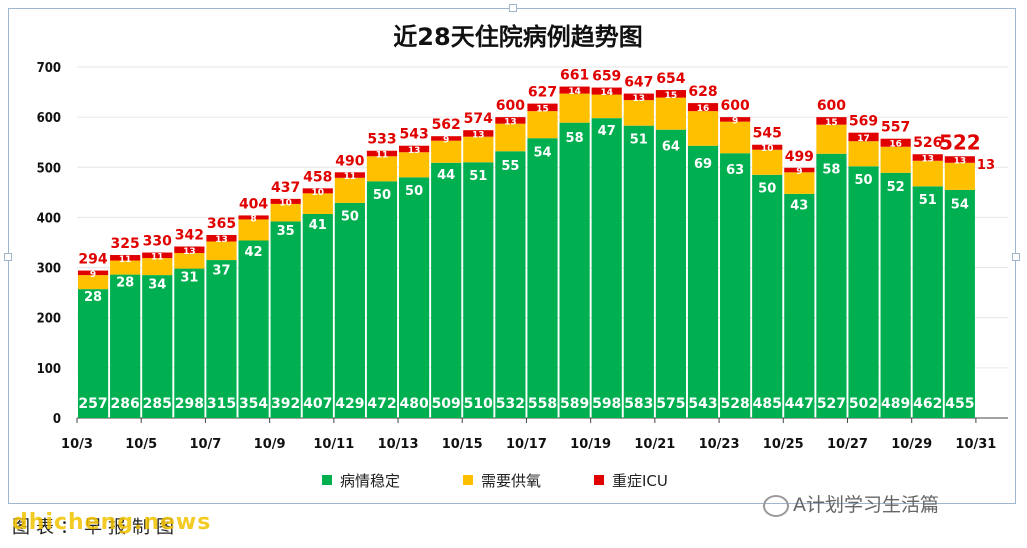  Describe the element at coordinates (370, 481) in the screenshot. I see `legend-label: 病情稳定` at that location.